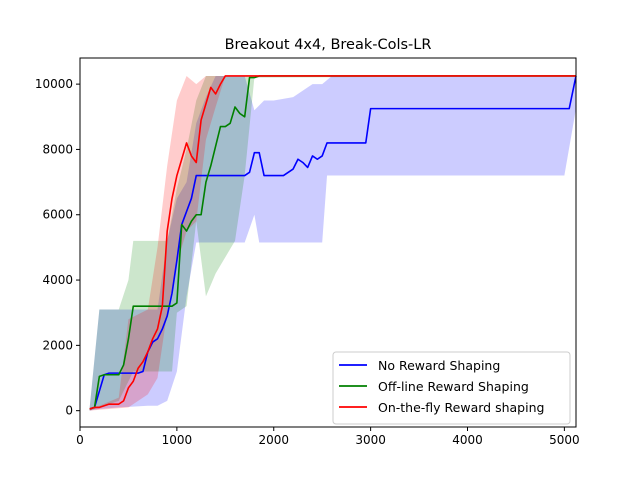 The width and height of the screenshot is (640, 480). I want to click on legend-box, so click(451, 388).